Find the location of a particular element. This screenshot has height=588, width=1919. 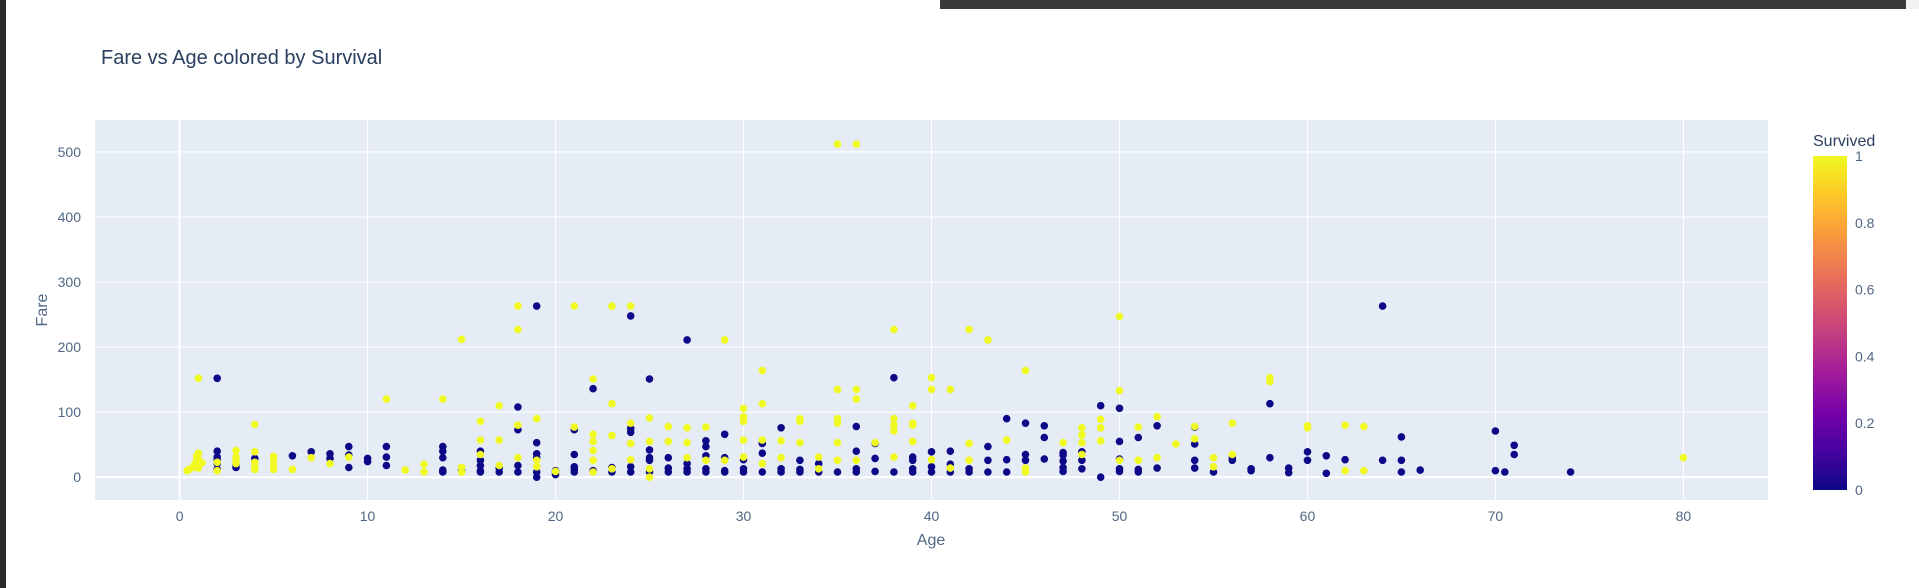

y-tick-label: 200 is located at coordinates (70, 347).